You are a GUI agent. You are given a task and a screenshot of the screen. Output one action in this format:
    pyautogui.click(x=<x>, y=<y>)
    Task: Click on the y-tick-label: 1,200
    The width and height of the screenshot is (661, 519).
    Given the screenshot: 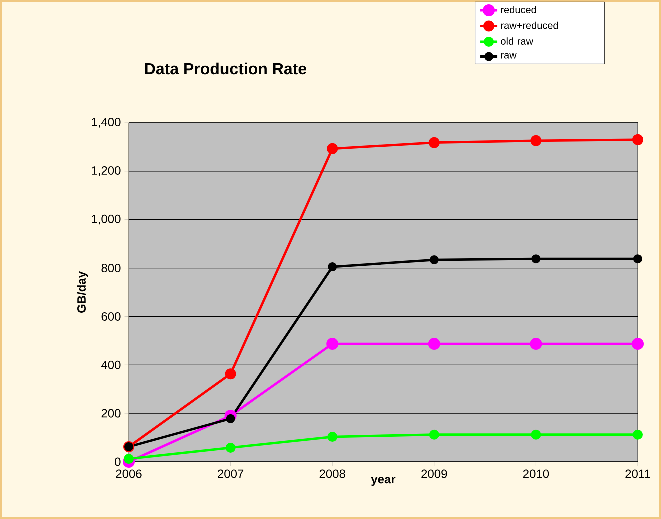 What is the action you would take?
    pyautogui.click(x=106, y=171)
    